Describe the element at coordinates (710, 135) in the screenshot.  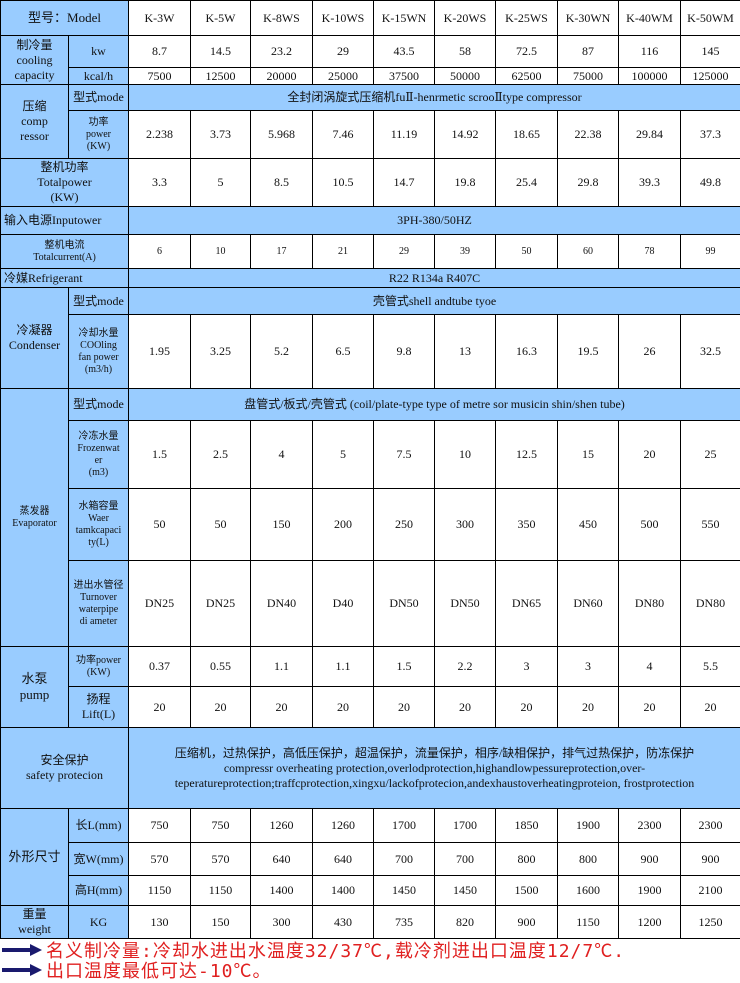
I see `compressor-power-value: 37.3` at that location.